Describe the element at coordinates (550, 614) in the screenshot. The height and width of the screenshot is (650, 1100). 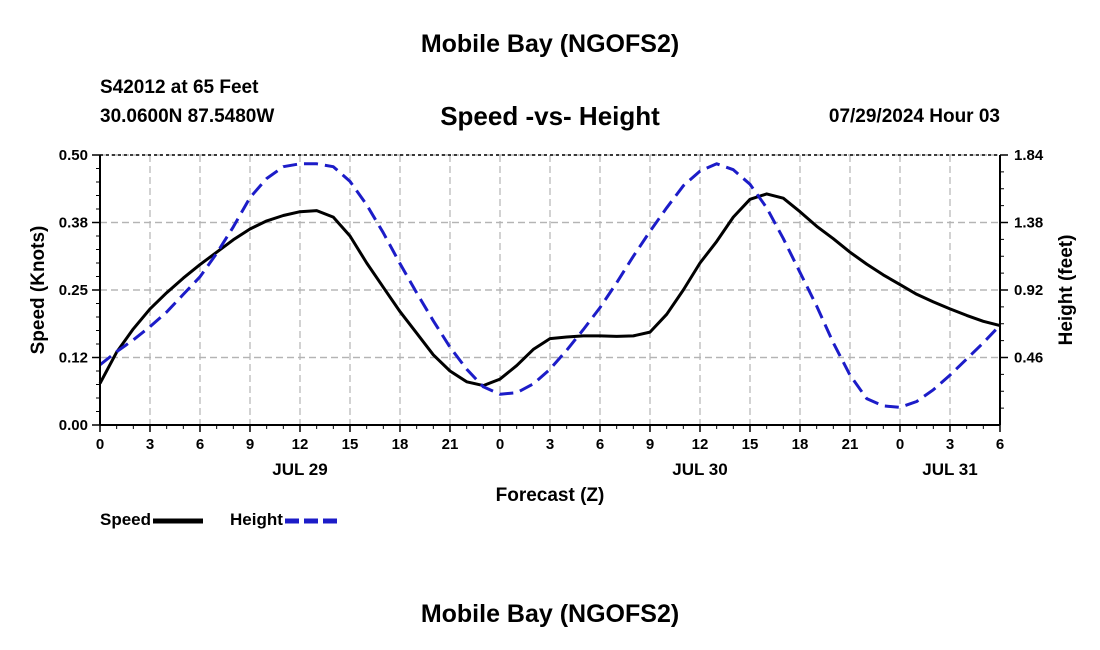
I see `footer-title: Mobile Bay (NGOFS2)` at that location.